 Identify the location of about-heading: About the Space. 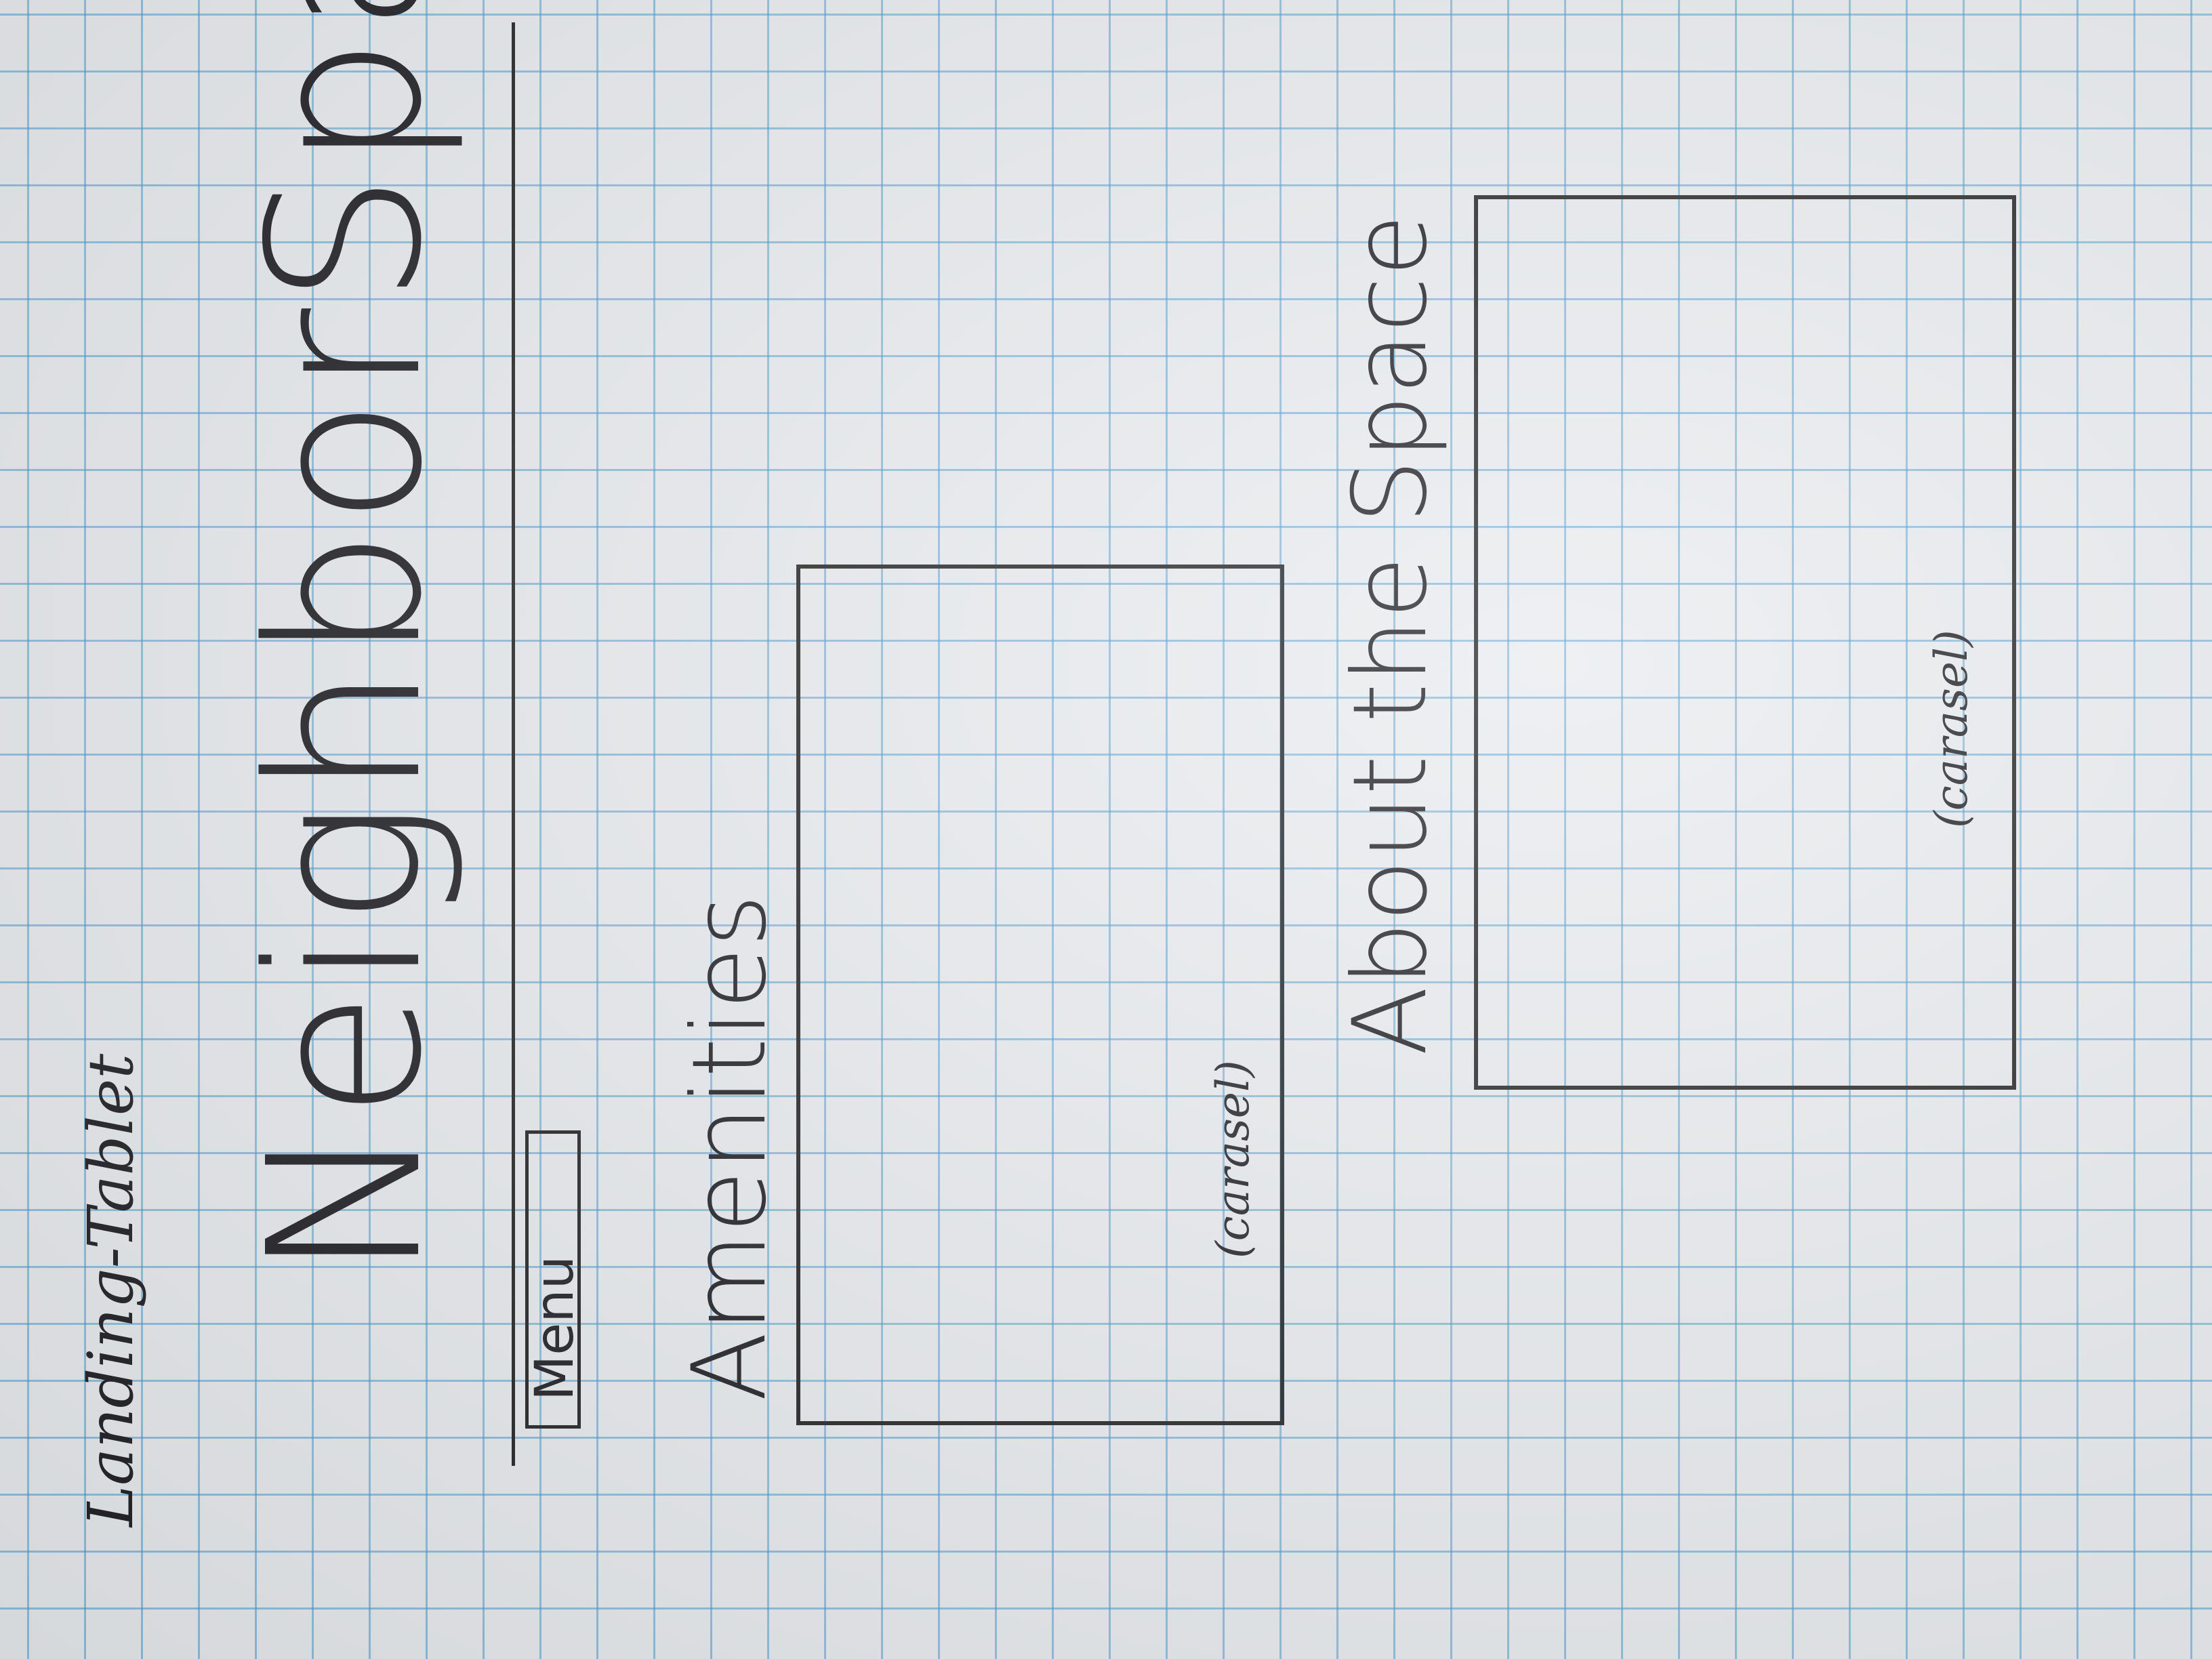
(1391, 634).